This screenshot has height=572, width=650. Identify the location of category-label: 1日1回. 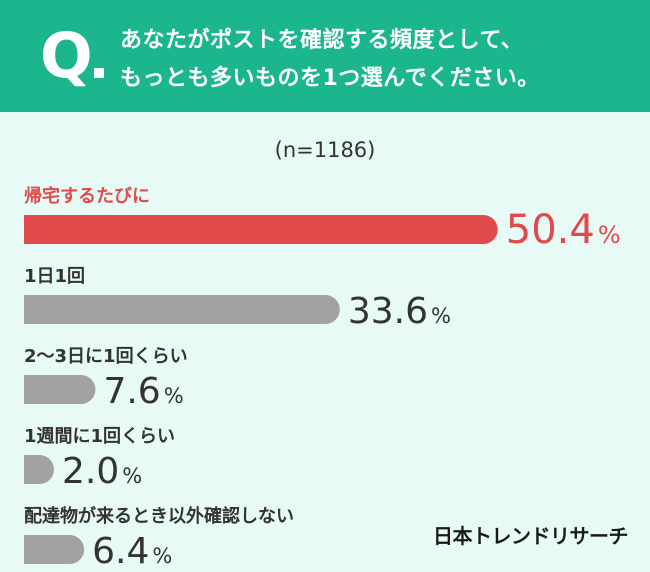
(54, 276).